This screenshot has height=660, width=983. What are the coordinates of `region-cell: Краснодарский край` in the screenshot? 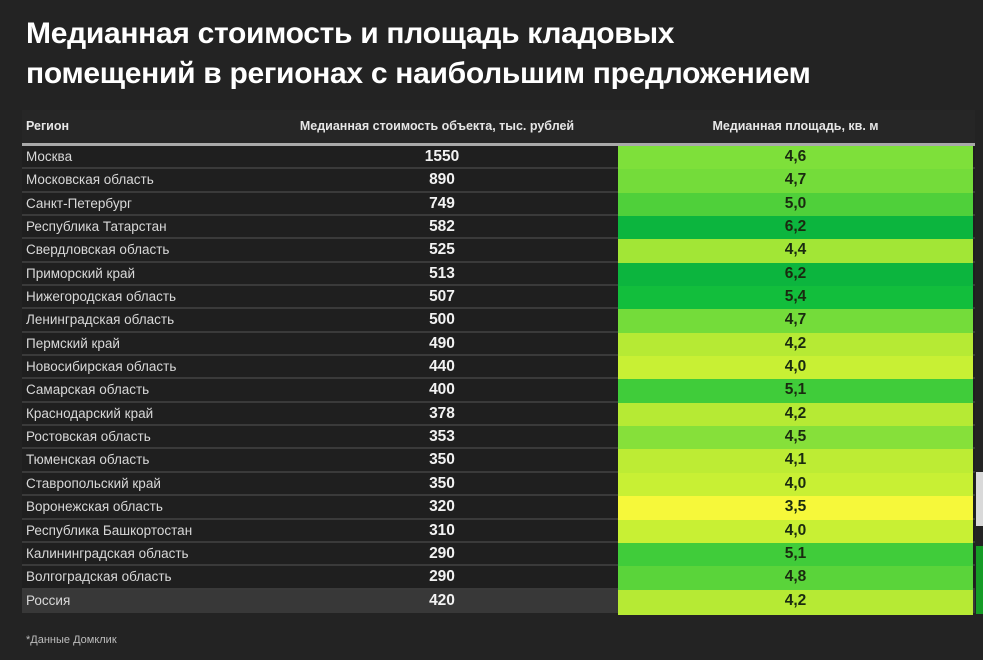 It's located at (90, 413).